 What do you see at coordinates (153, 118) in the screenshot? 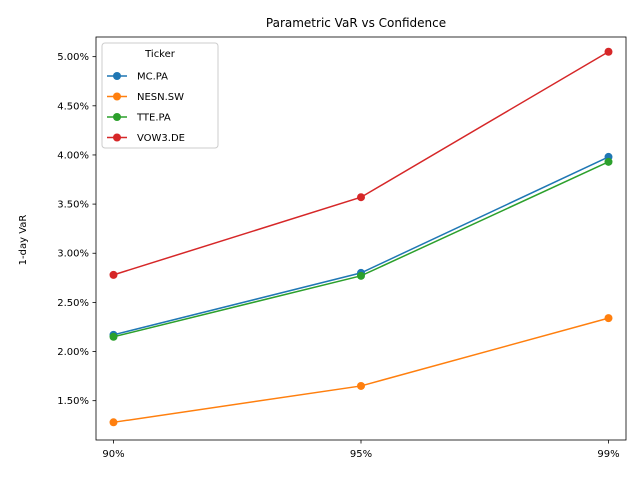
I see `legend-label: TTE.PA` at bounding box center [153, 118].